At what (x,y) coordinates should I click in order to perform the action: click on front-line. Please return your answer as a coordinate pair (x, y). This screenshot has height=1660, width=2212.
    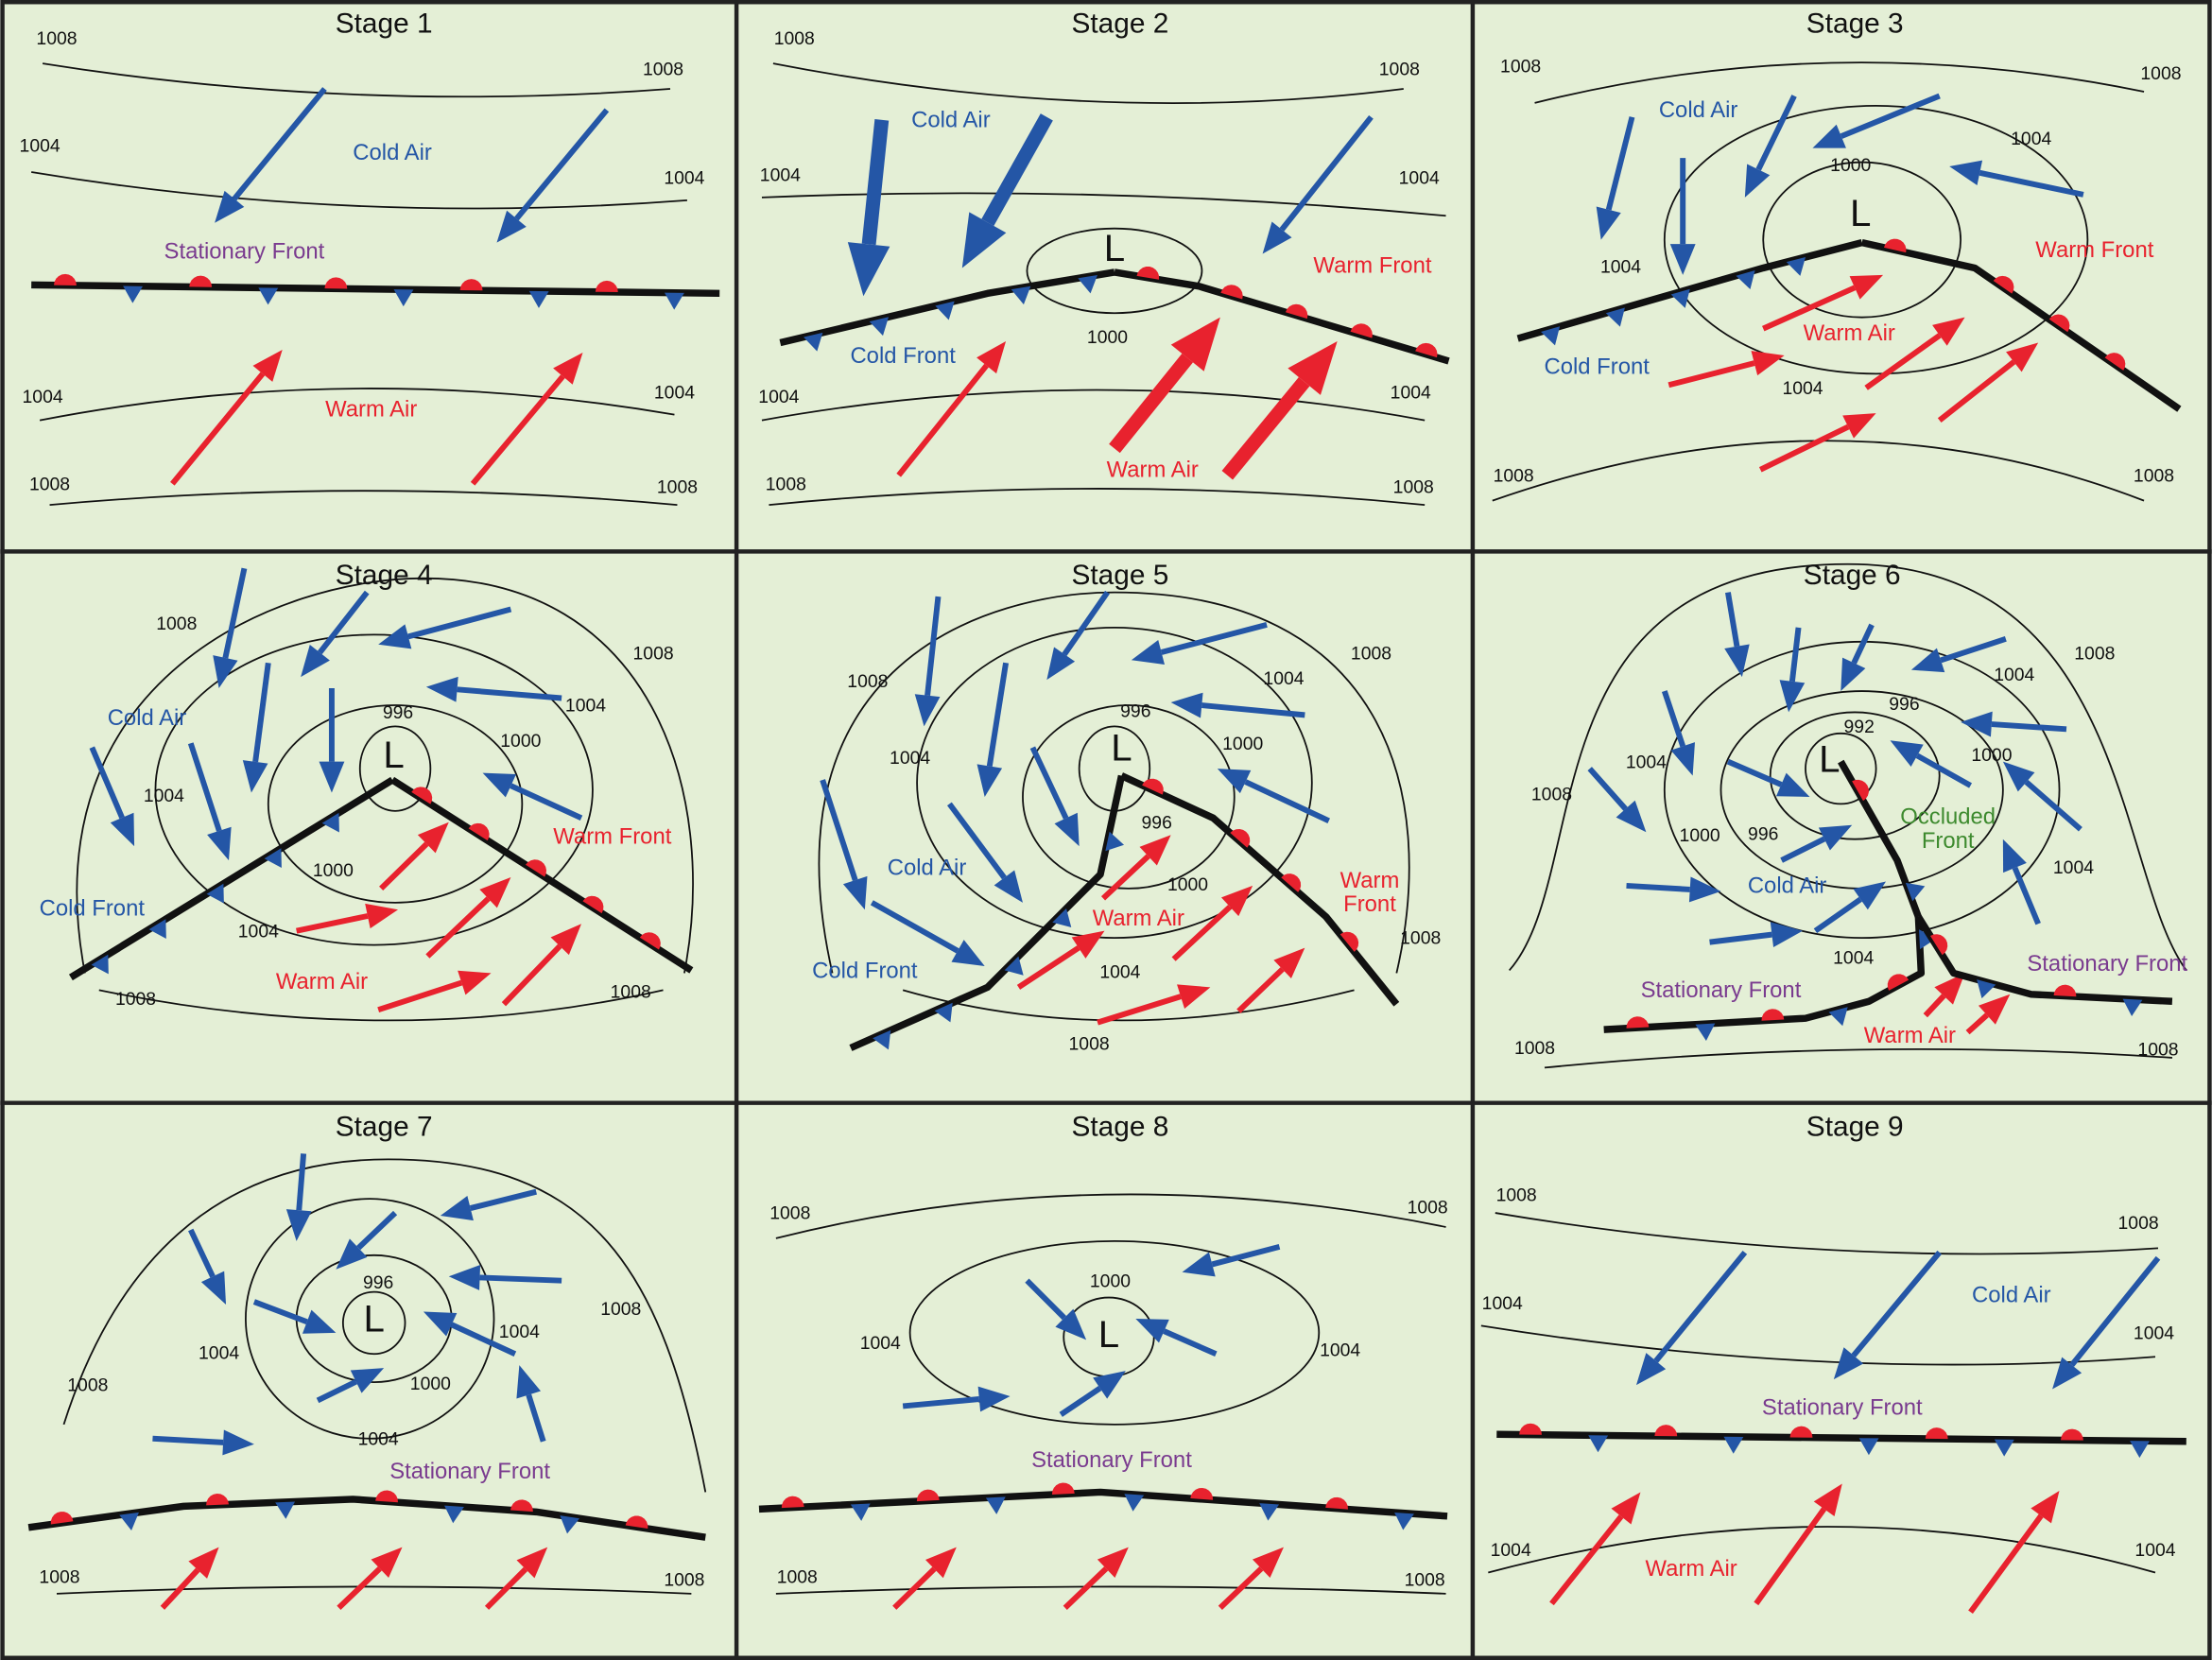
    Looking at the image, I should click on (1764, 975).